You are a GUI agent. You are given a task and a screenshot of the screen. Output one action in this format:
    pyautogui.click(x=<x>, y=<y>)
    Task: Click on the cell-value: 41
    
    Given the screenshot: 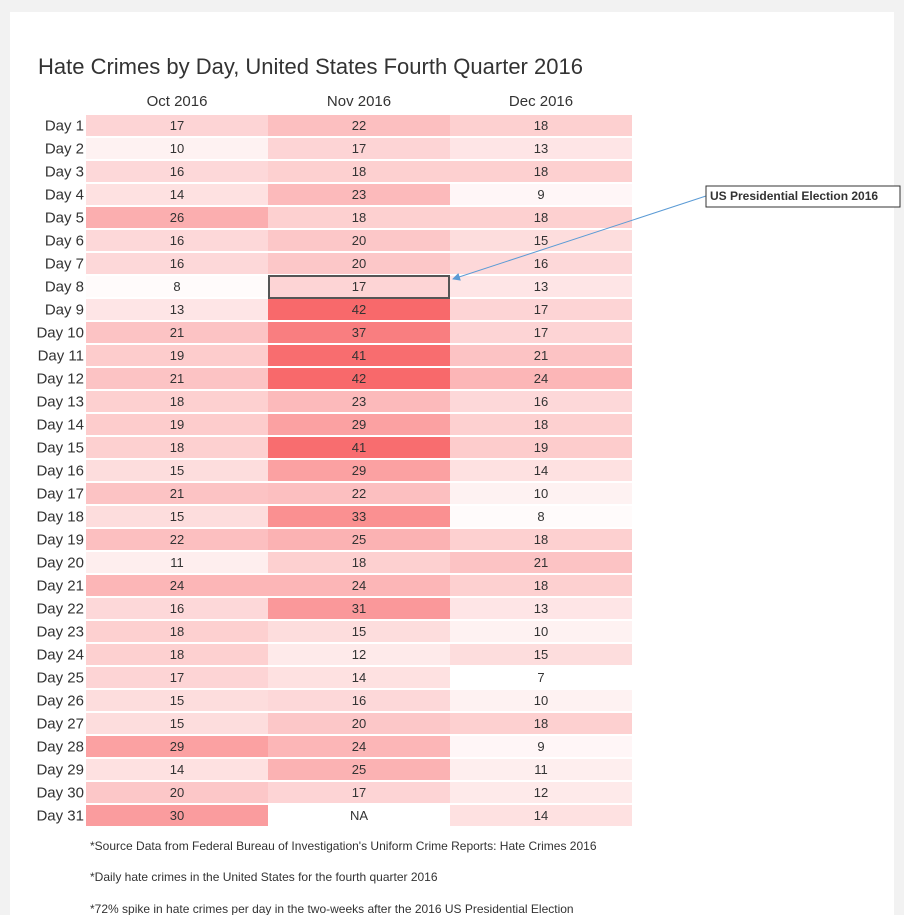 What is the action you would take?
    pyautogui.click(x=359, y=355)
    